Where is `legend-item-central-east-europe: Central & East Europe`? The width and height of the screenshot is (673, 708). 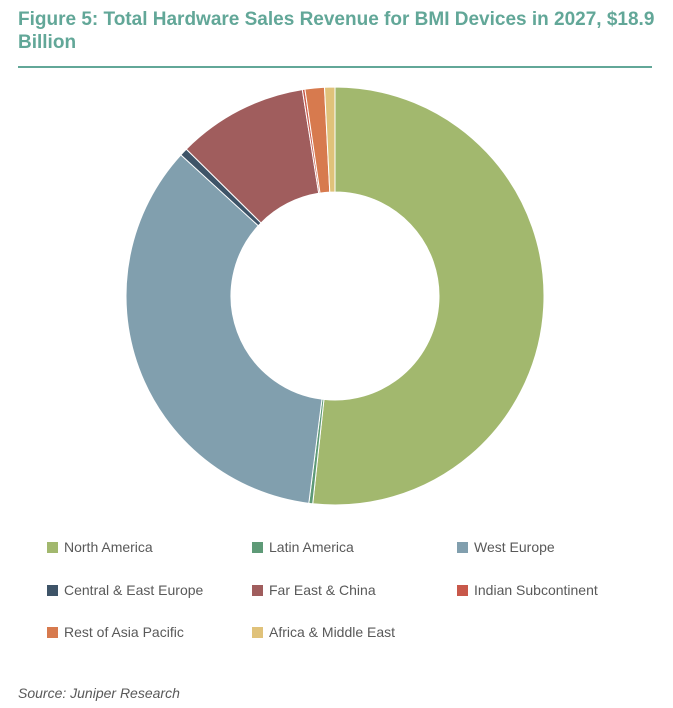 legend-item-central-east-europe: Central & East Europe is located at coordinates (125, 590).